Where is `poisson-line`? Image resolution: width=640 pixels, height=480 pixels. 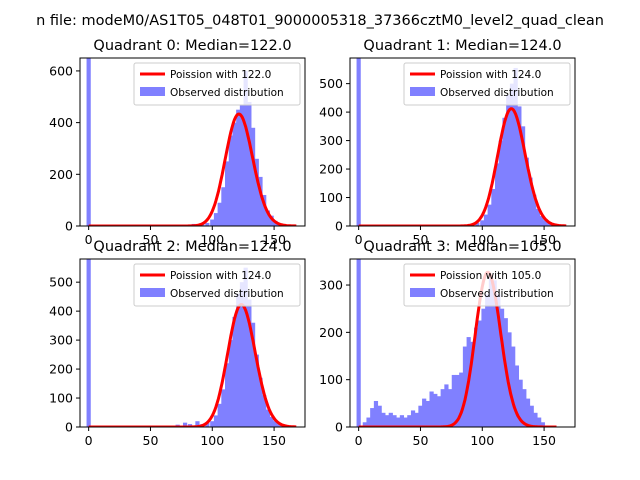
poisson-line is located at coordinates (192, 169).